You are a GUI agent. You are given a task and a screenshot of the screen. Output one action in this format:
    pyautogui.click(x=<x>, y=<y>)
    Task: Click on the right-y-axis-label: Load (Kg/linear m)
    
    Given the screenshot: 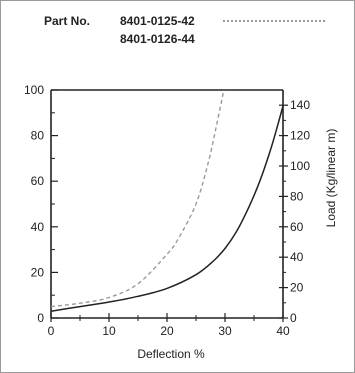 What is the action you would take?
    pyautogui.click(x=331, y=178)
    